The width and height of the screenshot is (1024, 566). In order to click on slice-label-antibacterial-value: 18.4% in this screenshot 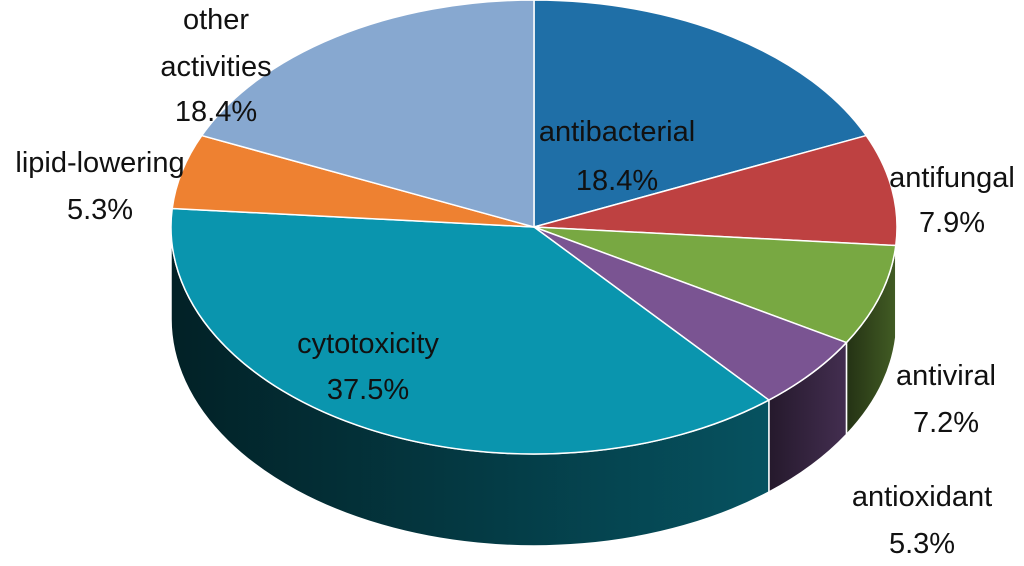, I will do `click(617, 181)`.